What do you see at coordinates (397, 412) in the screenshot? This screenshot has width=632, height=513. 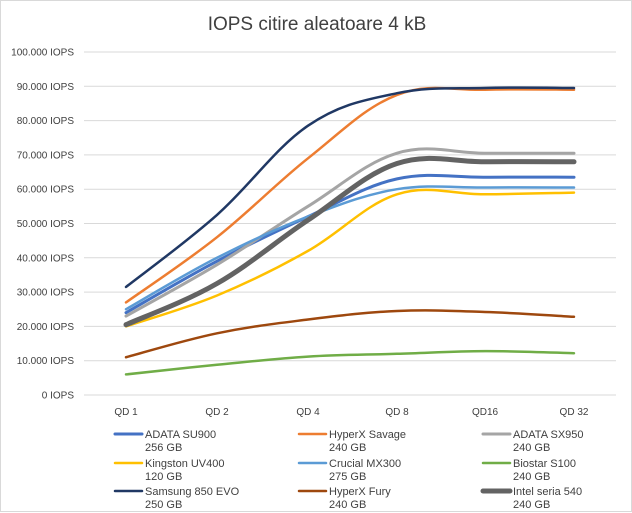 I see `x-tick-label: QD 8` at bounding box center [397, 412].